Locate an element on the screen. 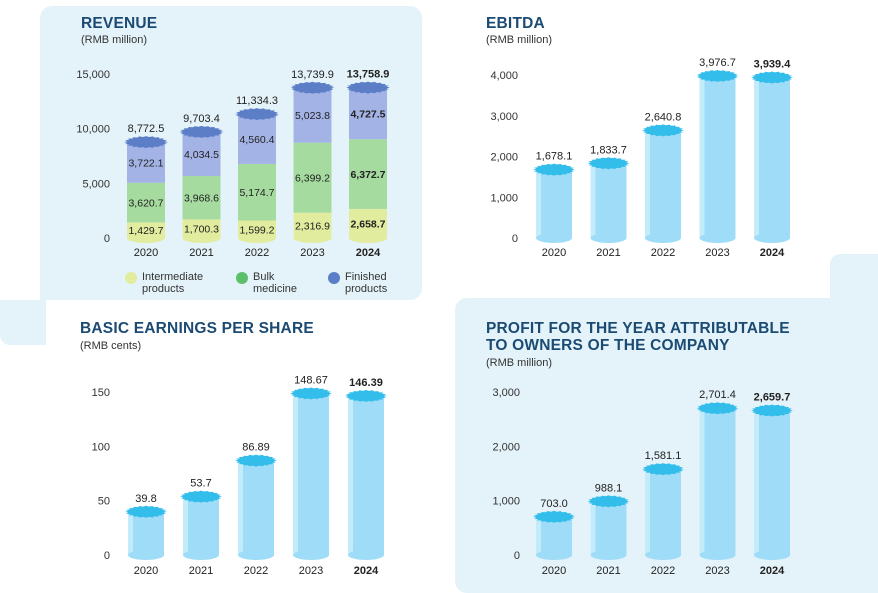  bar-cap-2024 is located at coordinates (366, 395).